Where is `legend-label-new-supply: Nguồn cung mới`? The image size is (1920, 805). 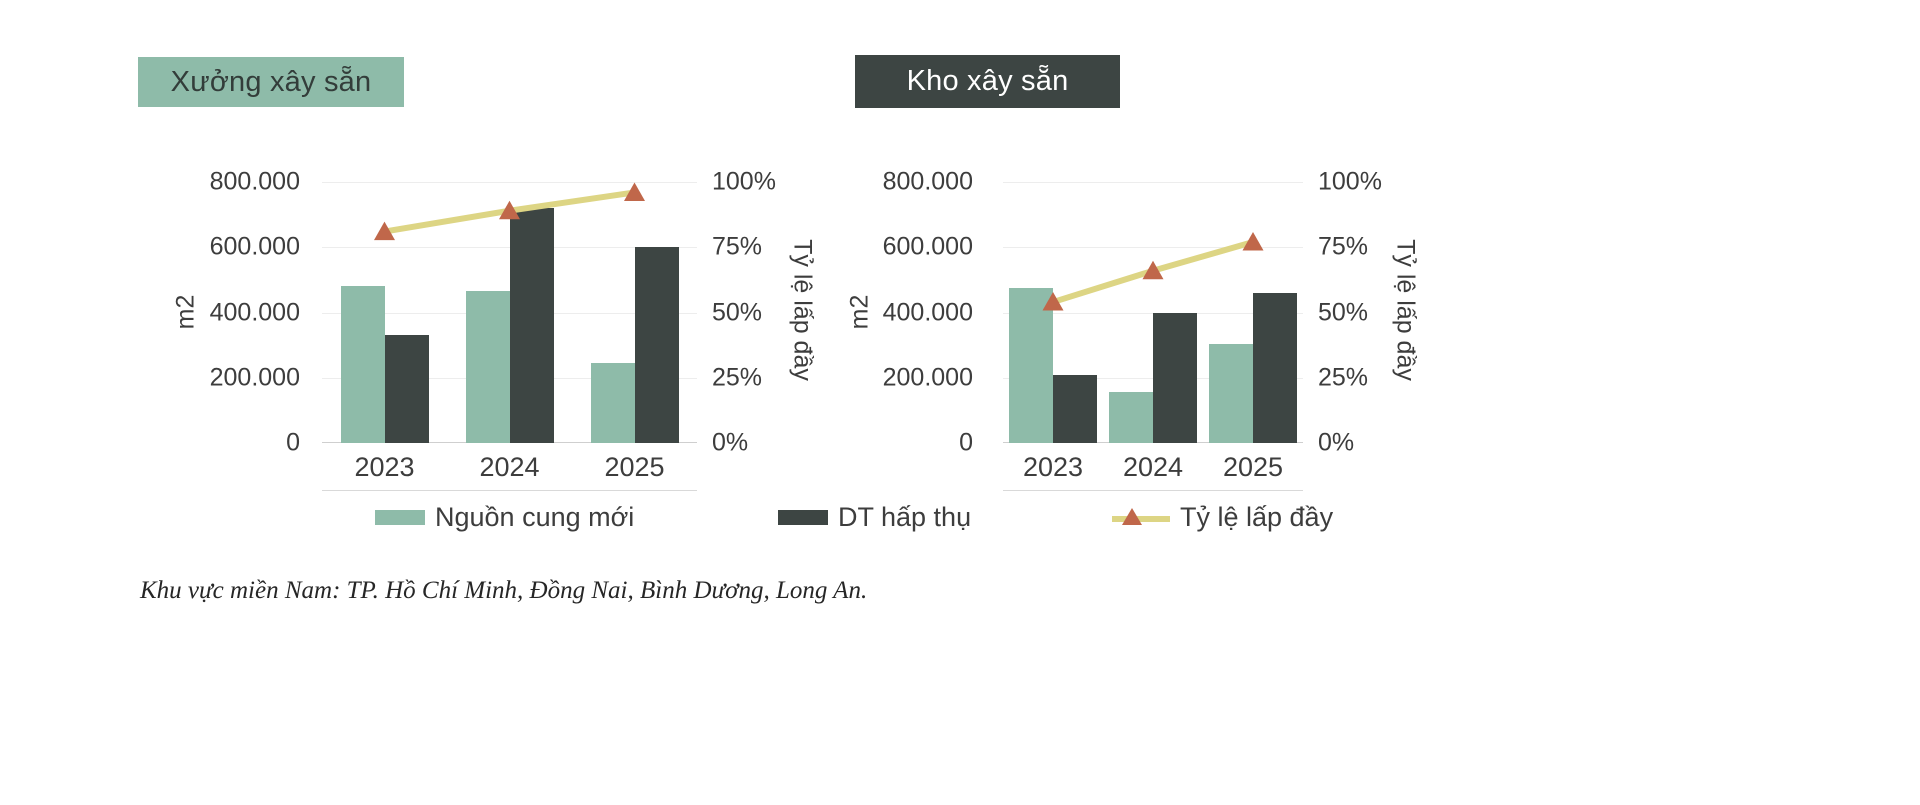 legend-label-new-supply: Nguồn cung mới is located at coordinates (535, 517).